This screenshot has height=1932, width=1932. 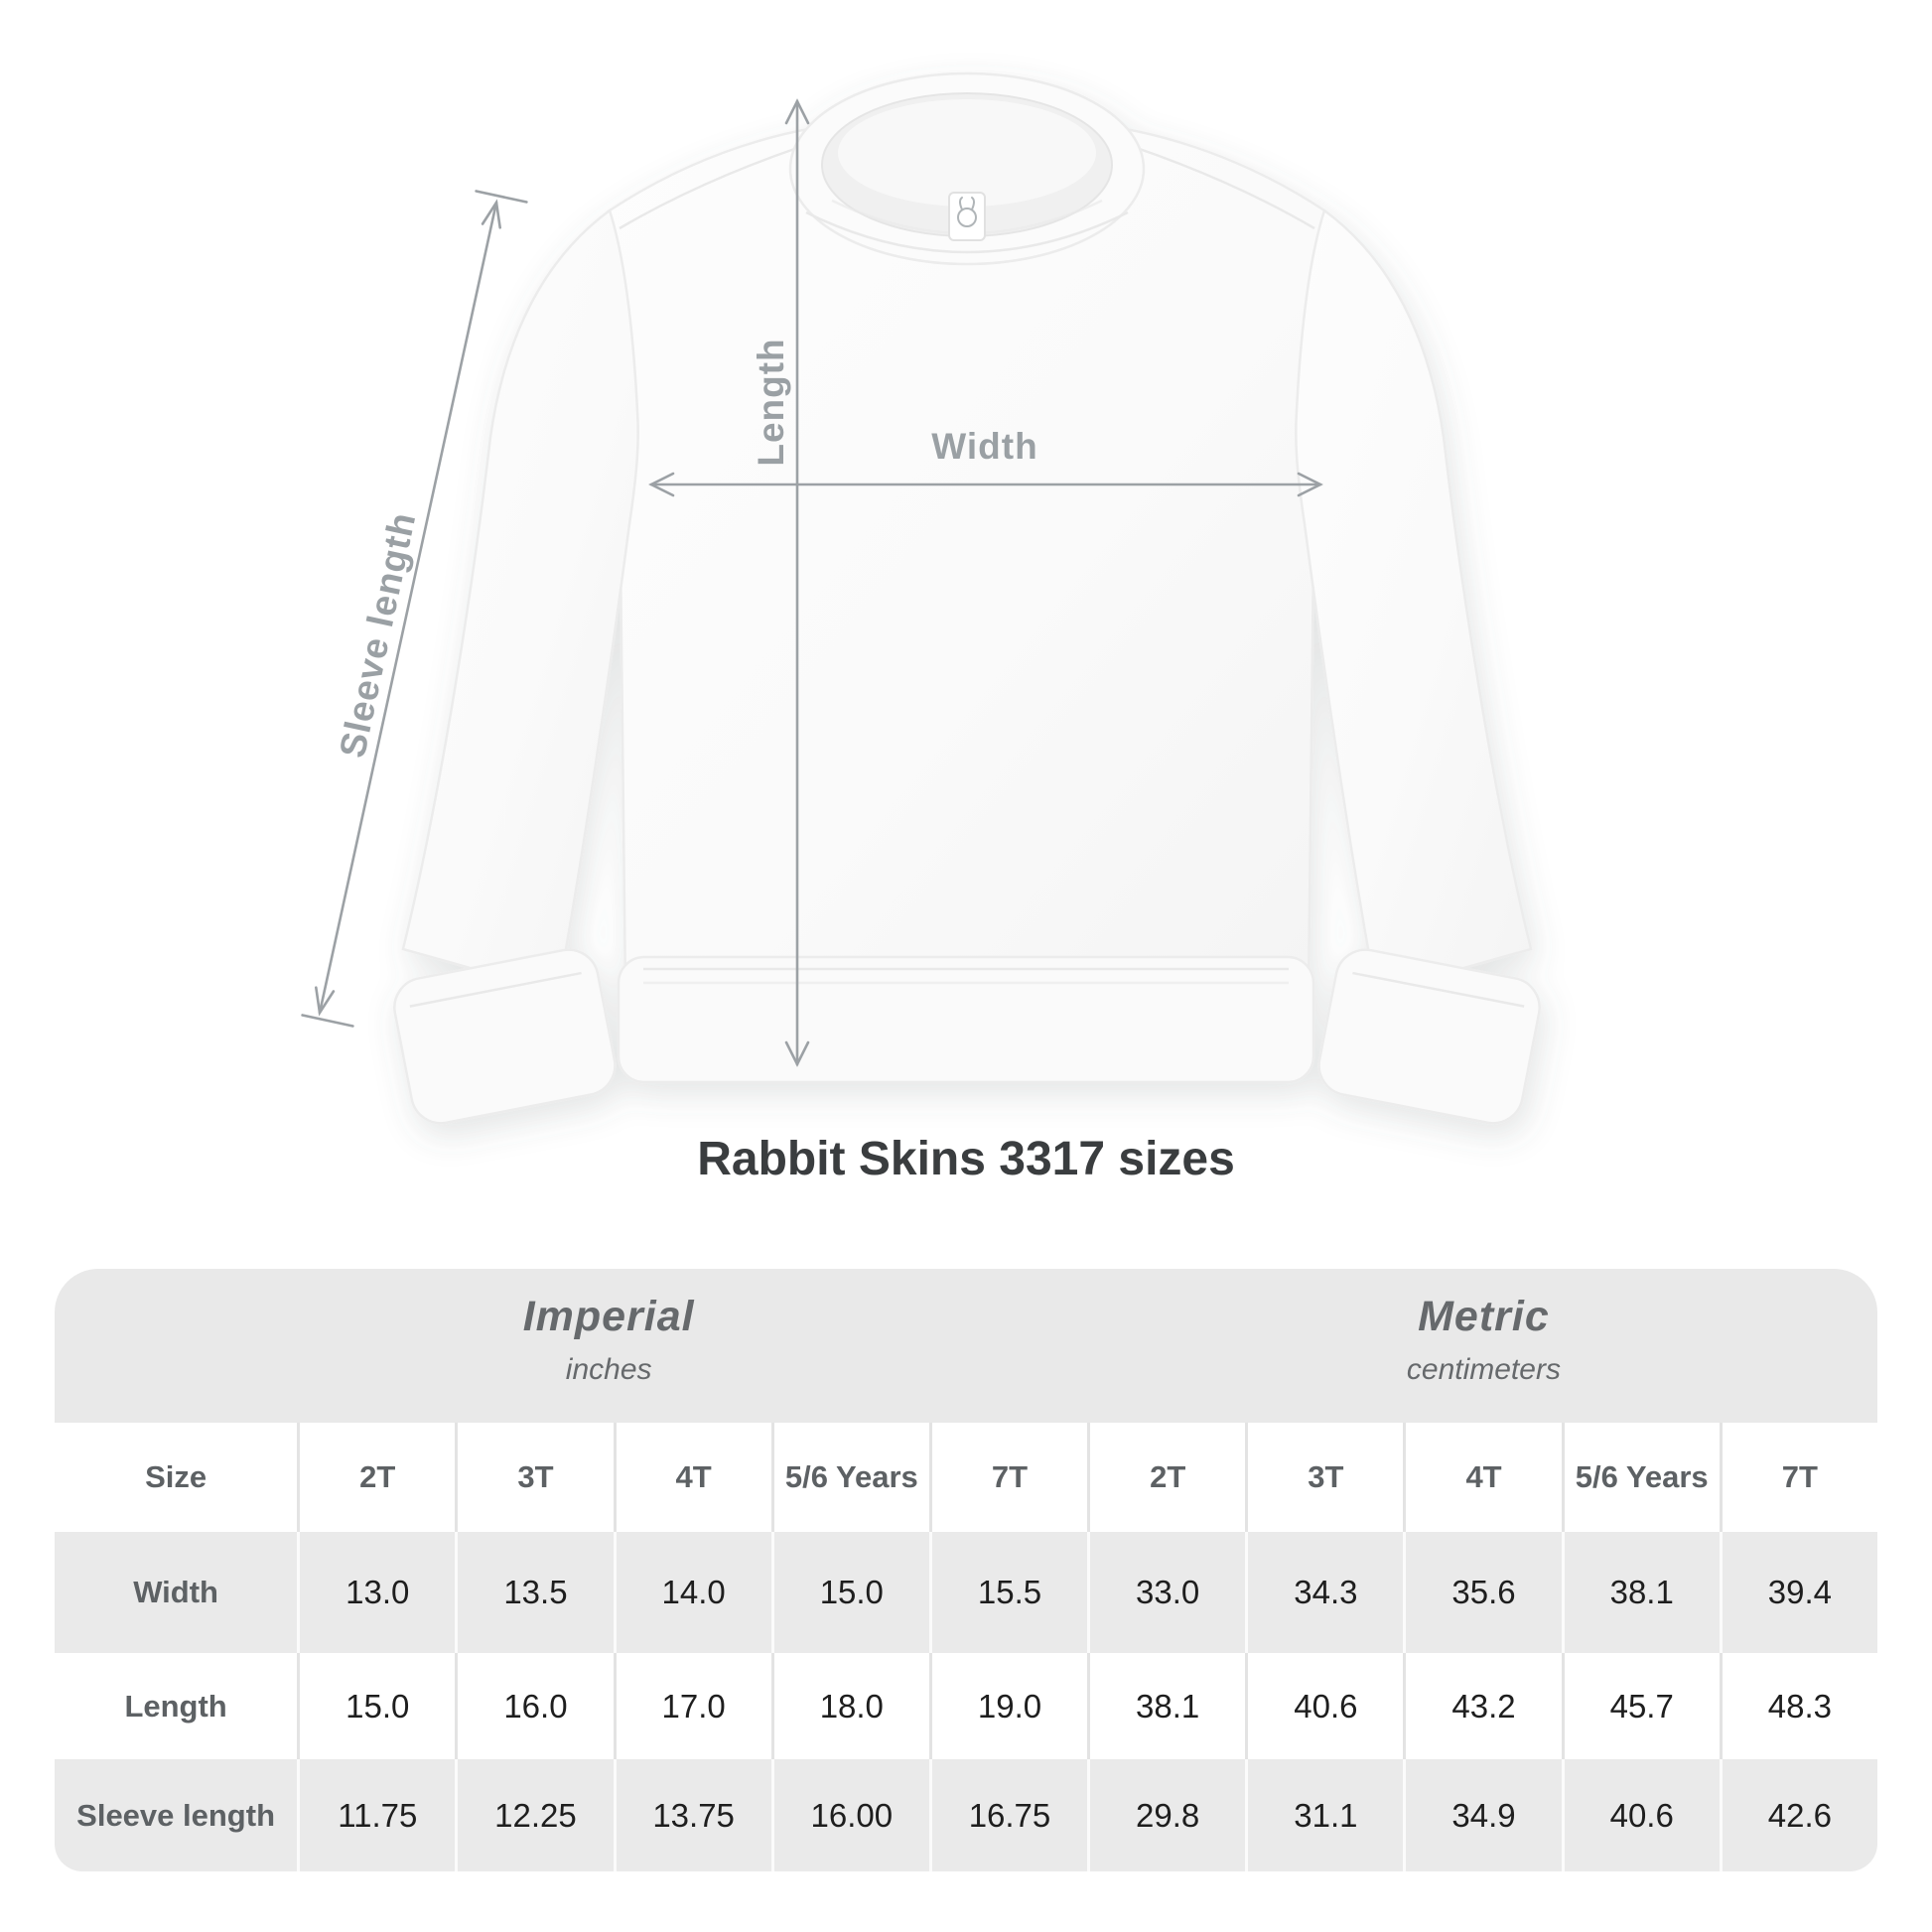 I want to click on width-dimension-arrow, so click(x=986, y=485).